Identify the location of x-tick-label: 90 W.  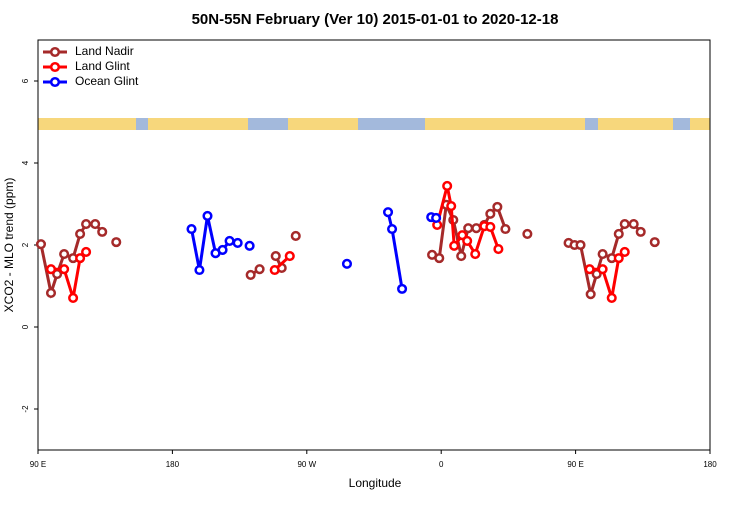
(306, 464).